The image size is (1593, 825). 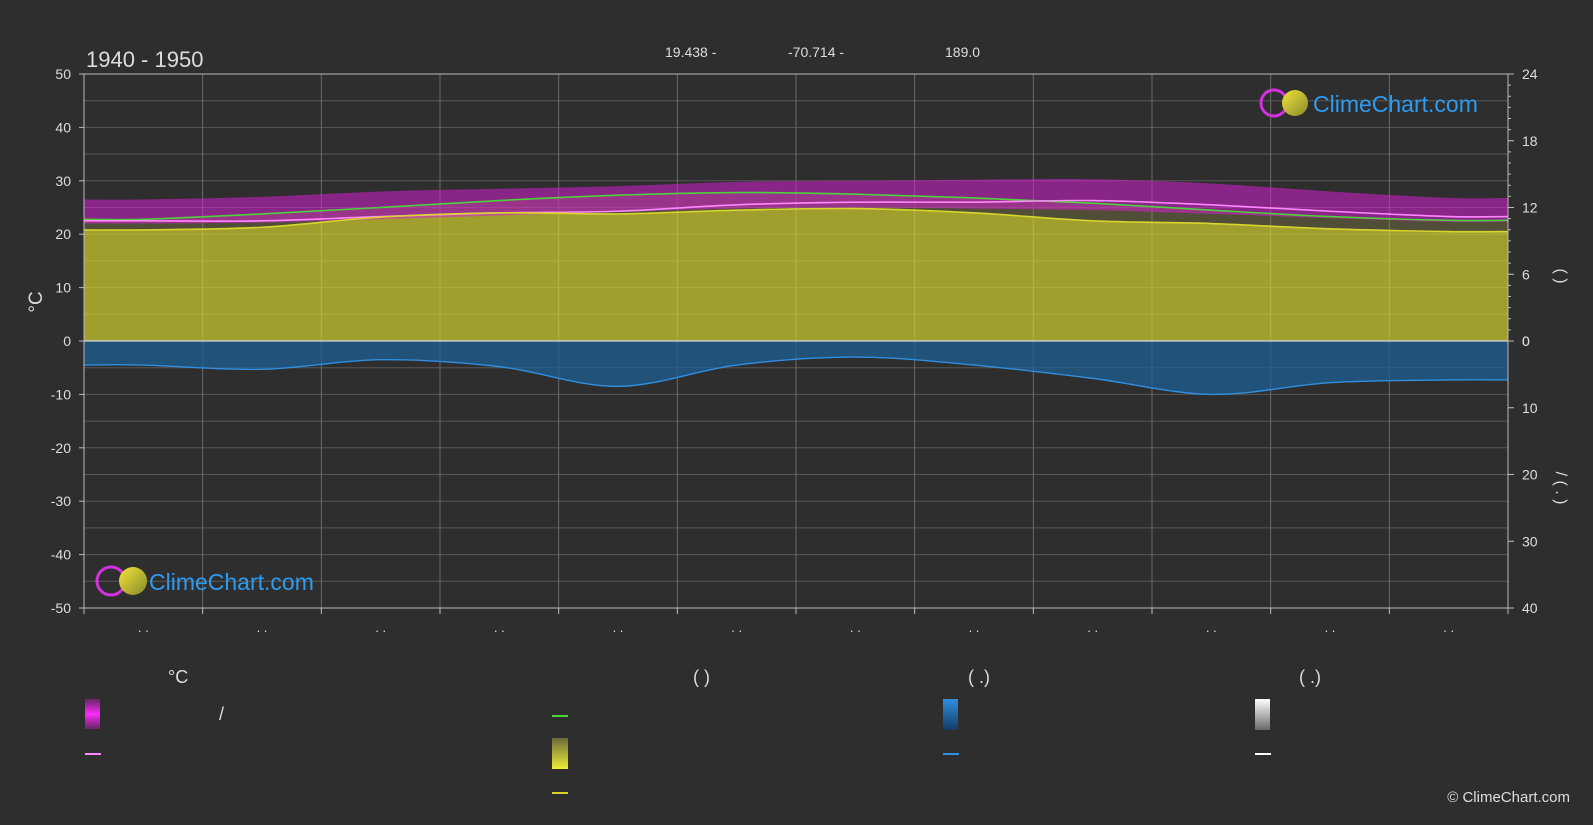 What do you see at coordinates (796, 376) in the screenshot?
I see `precipitation-line` at bounding box center [796, 376].